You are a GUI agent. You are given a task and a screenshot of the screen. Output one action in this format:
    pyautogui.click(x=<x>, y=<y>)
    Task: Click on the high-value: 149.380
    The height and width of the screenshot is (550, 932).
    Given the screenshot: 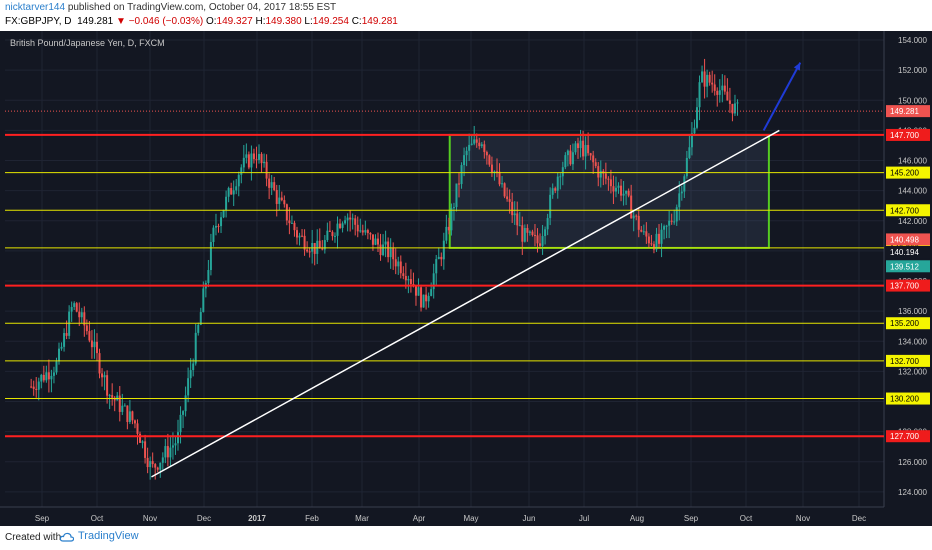 What is the action you would take?
    pyautogui.click(x=283, y=21)
    